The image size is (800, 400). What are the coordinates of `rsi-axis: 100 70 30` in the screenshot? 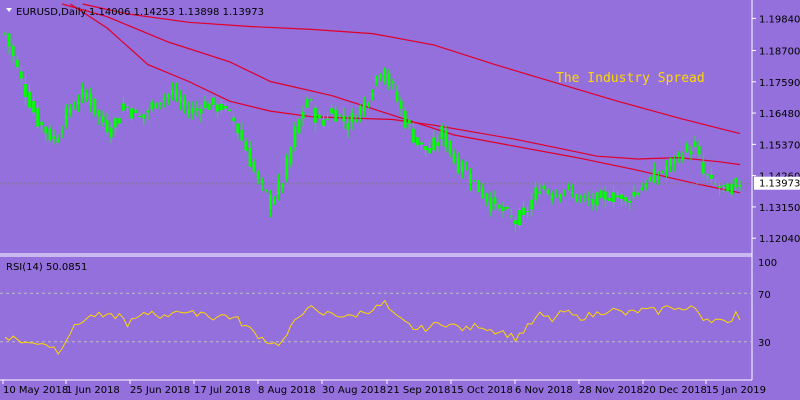 It's located at (767, 303).